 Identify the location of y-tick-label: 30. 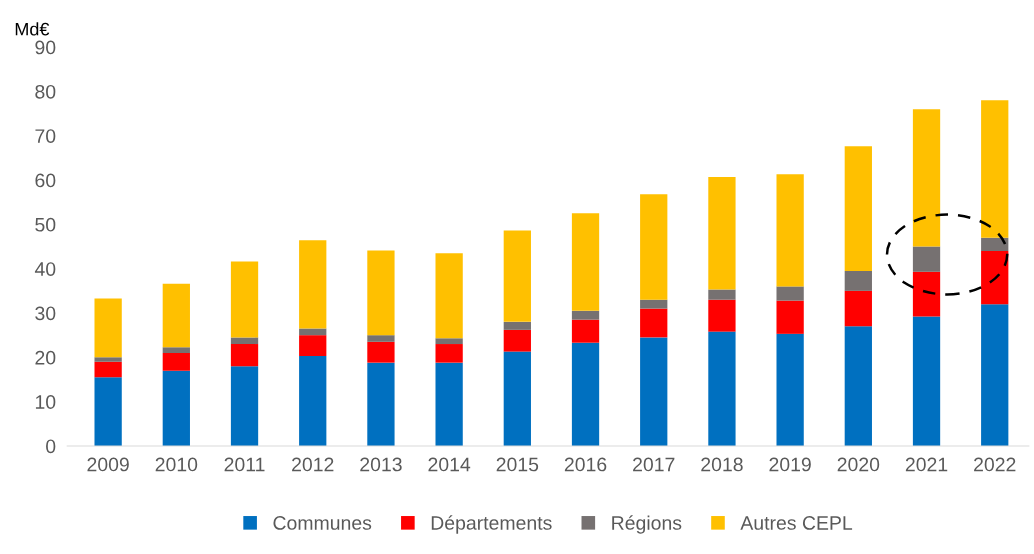
(45, 313).